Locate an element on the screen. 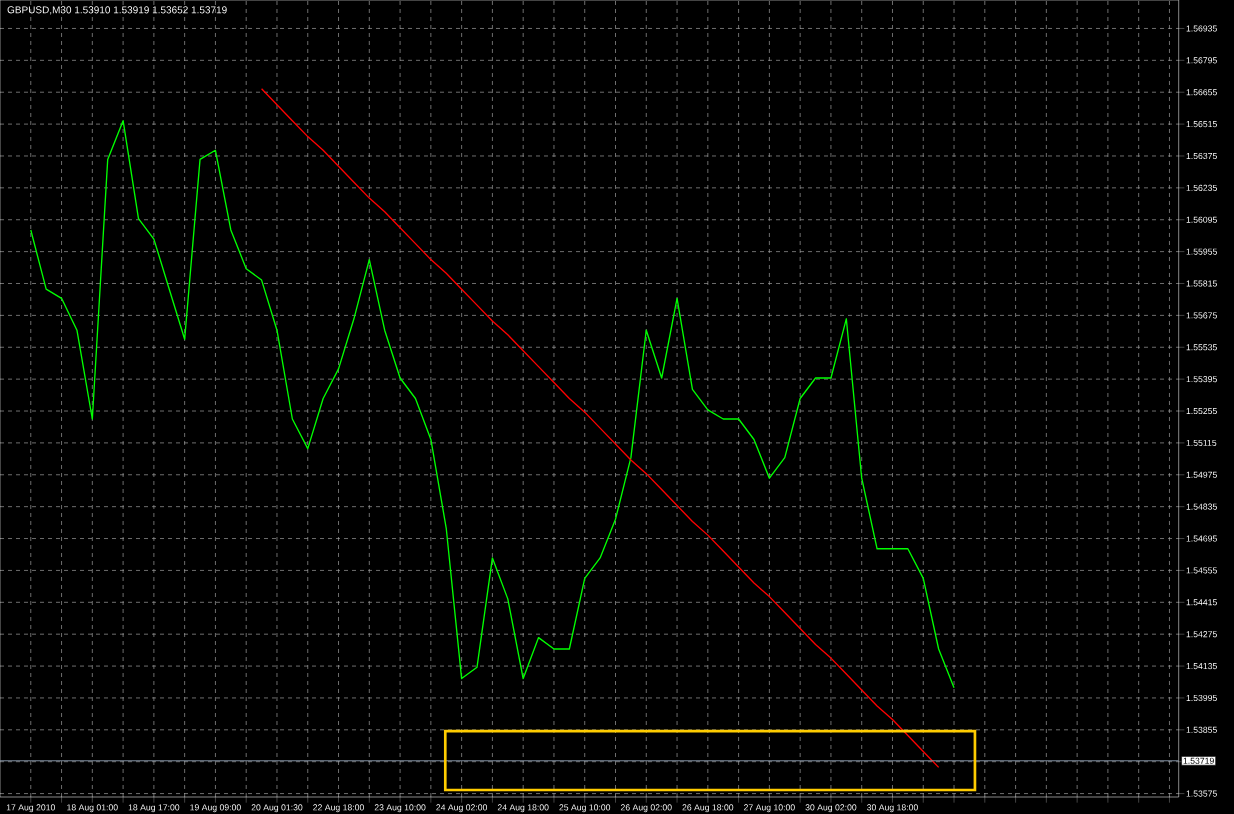 This screenshot has width=1234, height=814. y-tick-label: 1.56515 is located at coordinates (1201, 124).